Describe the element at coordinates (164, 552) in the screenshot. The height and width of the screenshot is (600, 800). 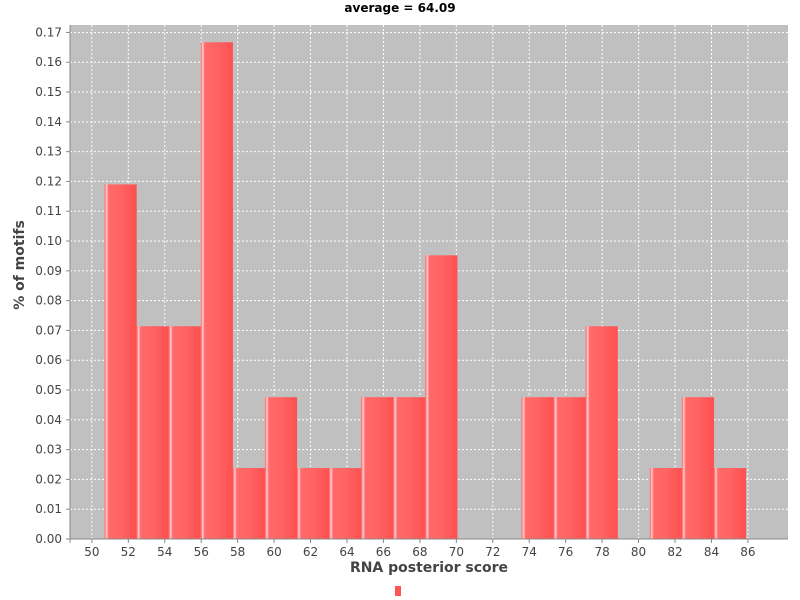
I see `x-tick-label: 54` at that location.